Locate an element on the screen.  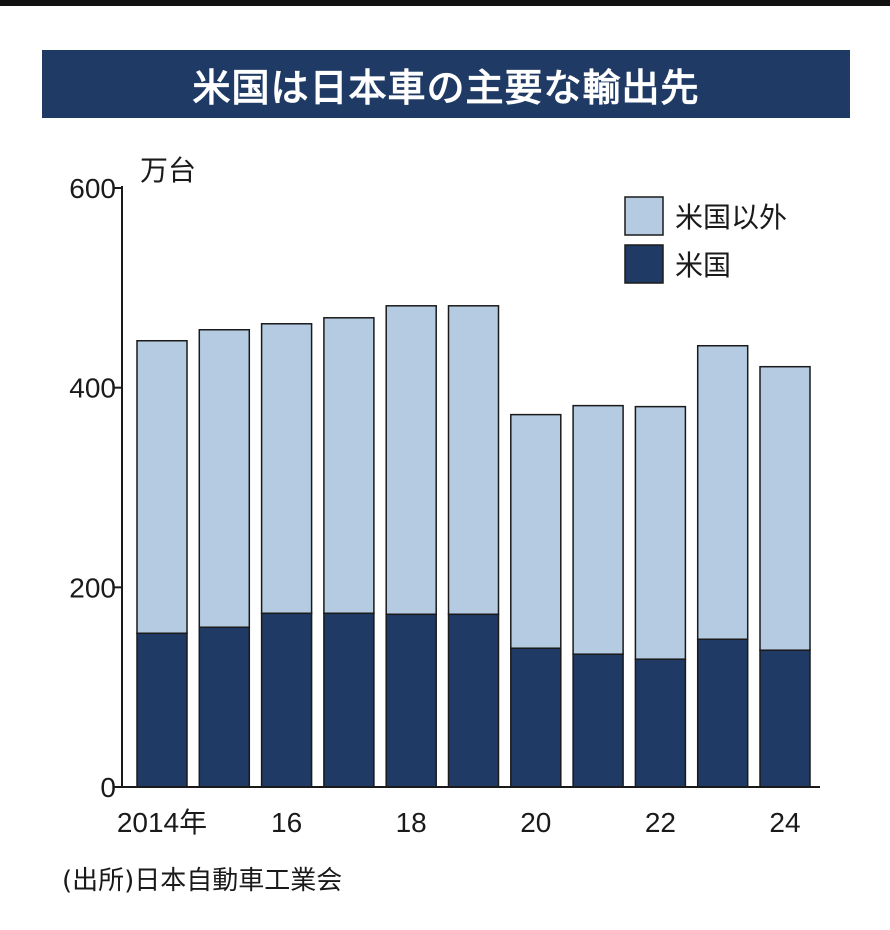
x-ticks-group: 2014年 16 18 20 22 24 is located at coordinates (459, 822).